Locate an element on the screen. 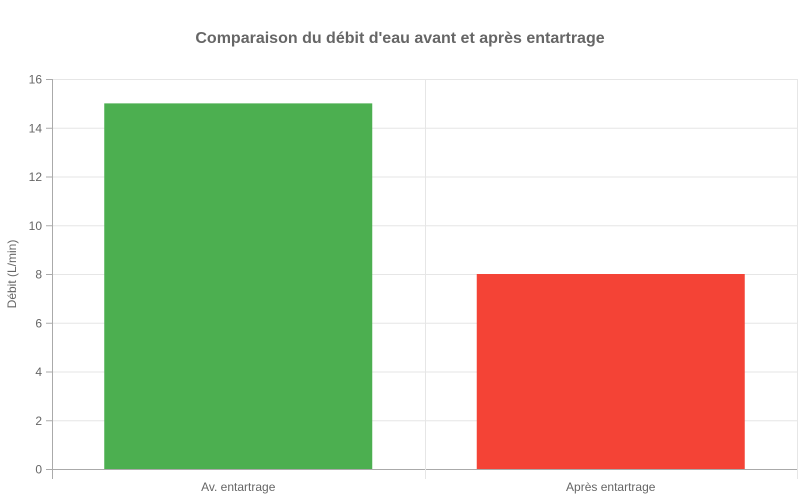 This screenshot has height=500, width=800. x-tick-label: Après entartrage is located at coordinates (611, 487).